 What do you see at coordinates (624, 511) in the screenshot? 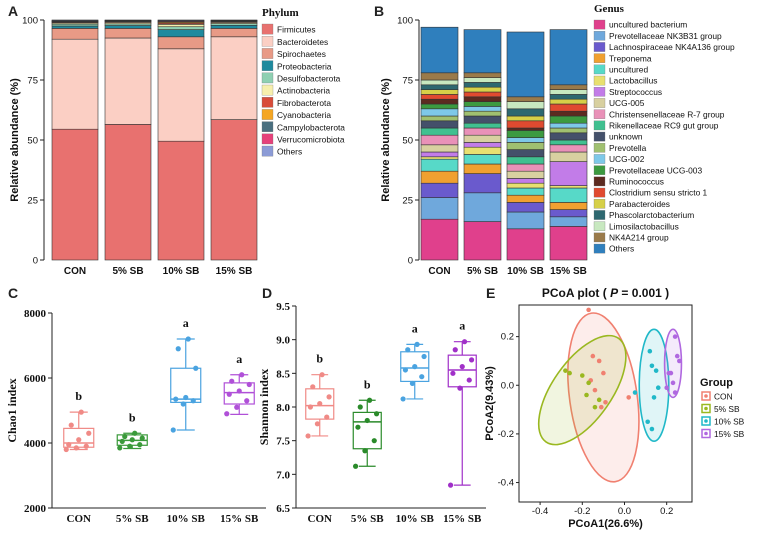
I see `x-tick-label: 0.0` at bounding box center [624, 511].